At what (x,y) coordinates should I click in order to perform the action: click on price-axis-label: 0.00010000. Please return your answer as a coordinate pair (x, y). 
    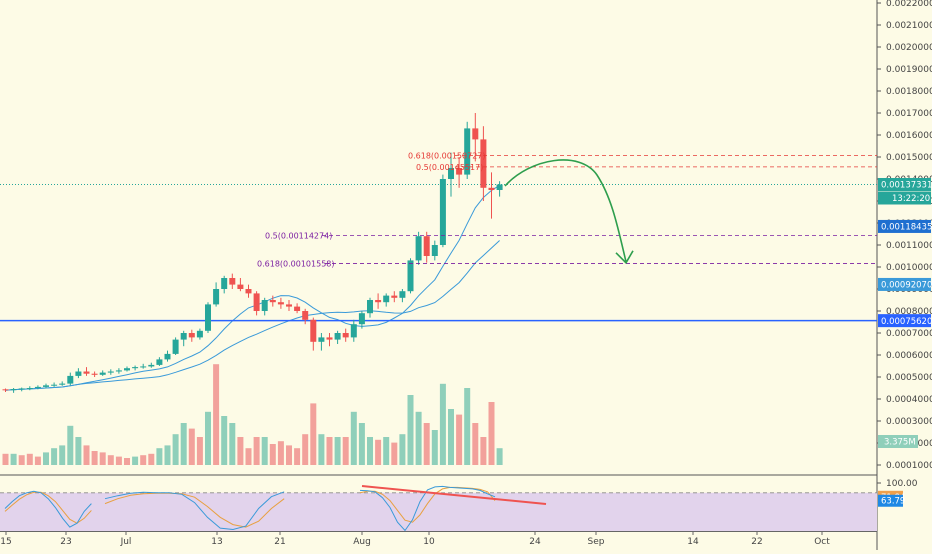
    Looking at the image, I should click on (909, 466).